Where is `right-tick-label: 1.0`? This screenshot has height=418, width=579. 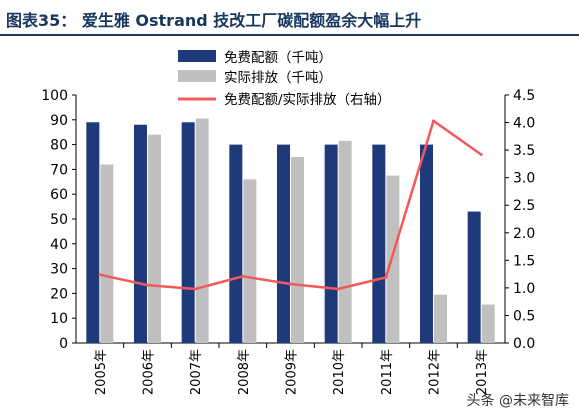
right-tick-label: 1.0 is located at coordinates (524, 289).